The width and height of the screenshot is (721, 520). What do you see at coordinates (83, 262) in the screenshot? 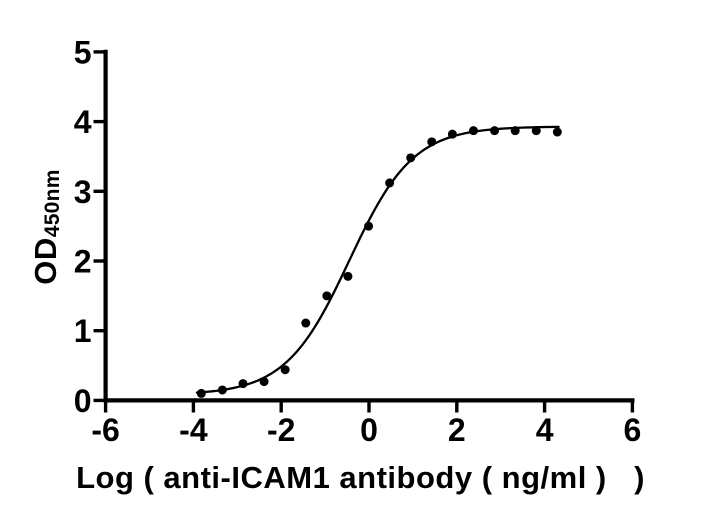
I see `y-tick-label: 2` at bounding box center [83, 262].